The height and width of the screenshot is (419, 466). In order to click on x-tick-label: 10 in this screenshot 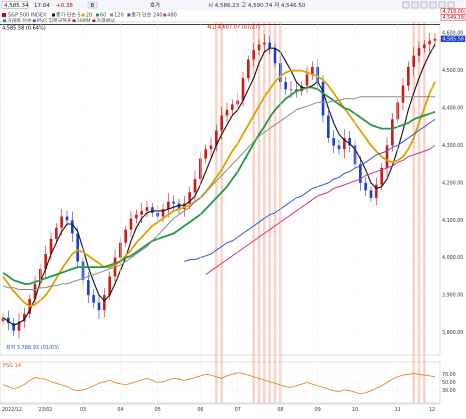, I will do `click(355, 410)`.